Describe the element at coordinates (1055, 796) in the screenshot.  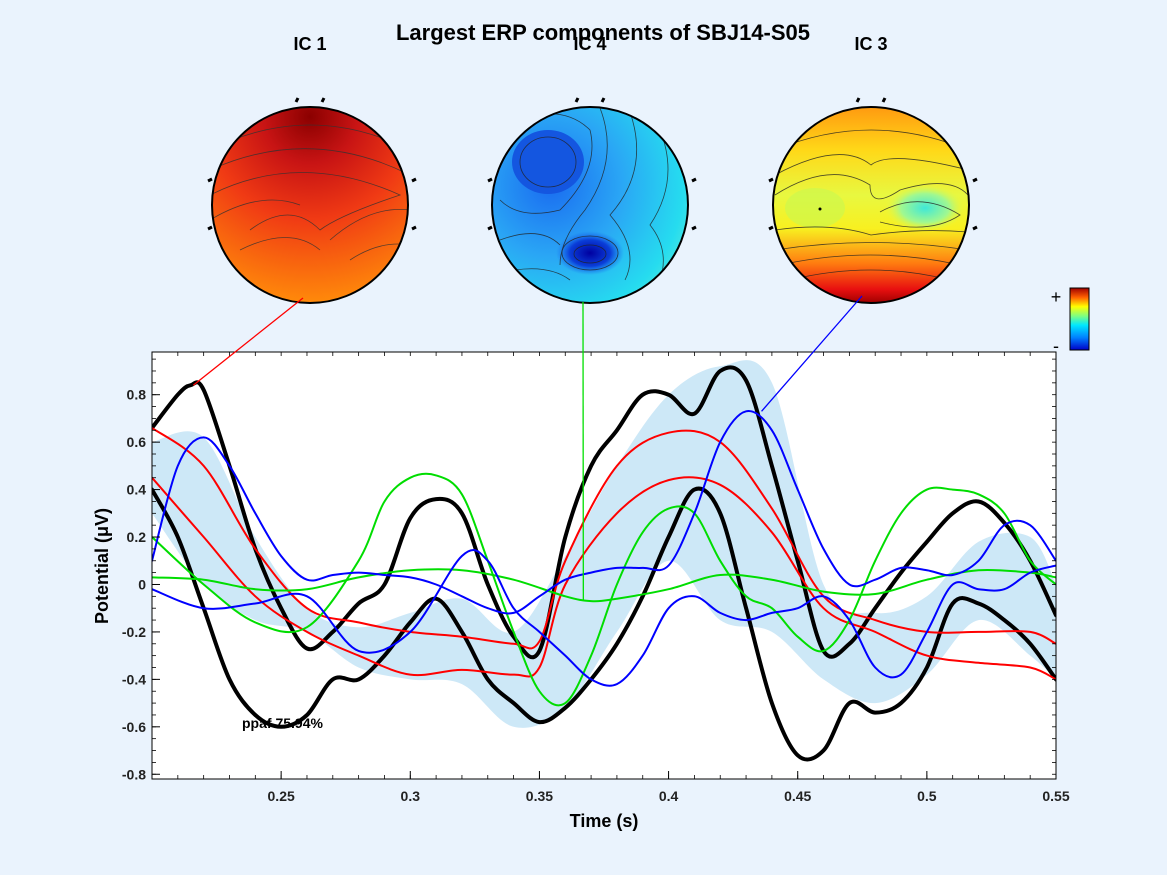
I see `x-tick-label-6: 0.55` at that location.